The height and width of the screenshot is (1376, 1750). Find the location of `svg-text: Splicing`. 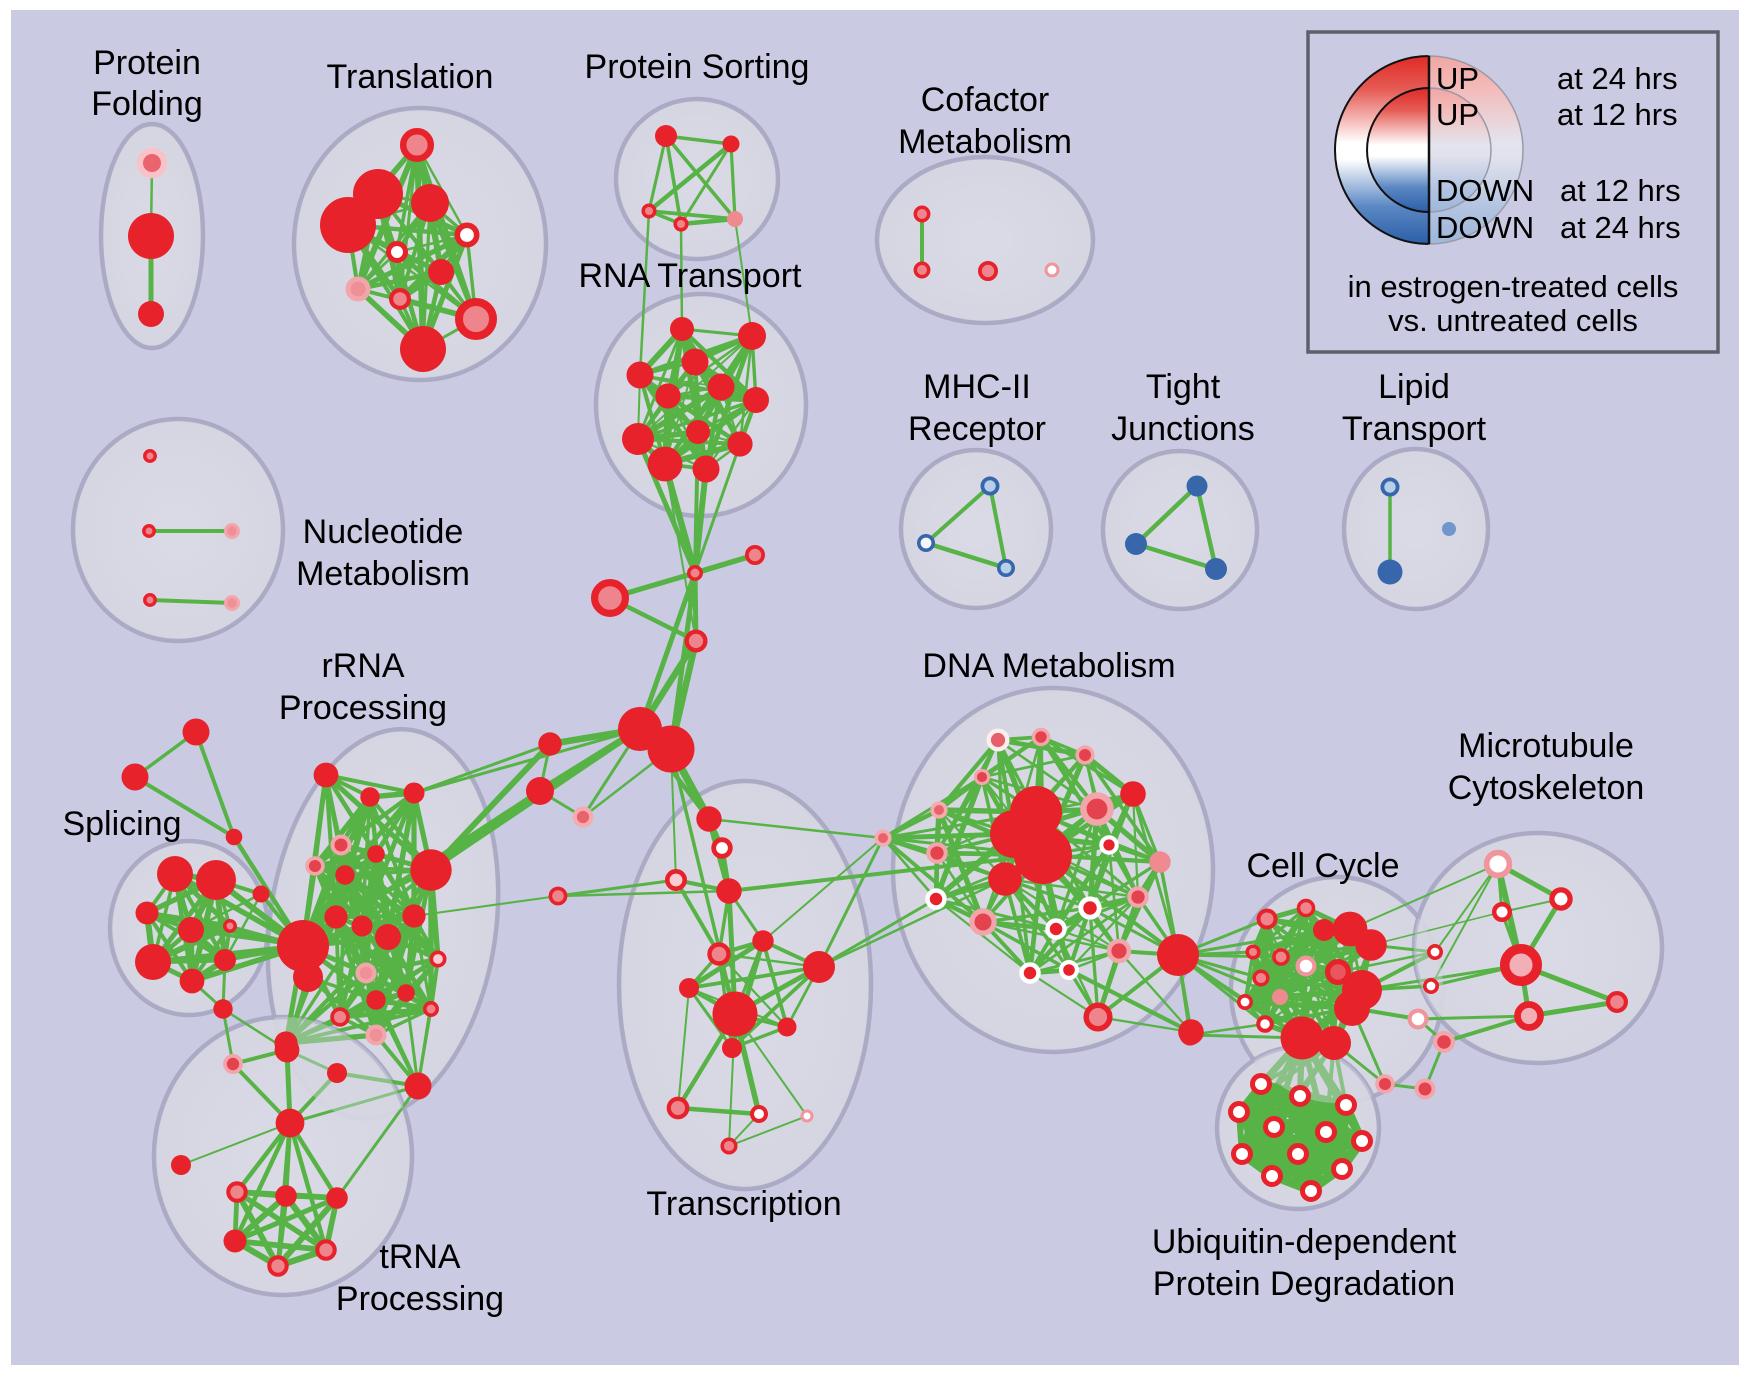

svg-text: Splicing is located at coordinates (121, 824).